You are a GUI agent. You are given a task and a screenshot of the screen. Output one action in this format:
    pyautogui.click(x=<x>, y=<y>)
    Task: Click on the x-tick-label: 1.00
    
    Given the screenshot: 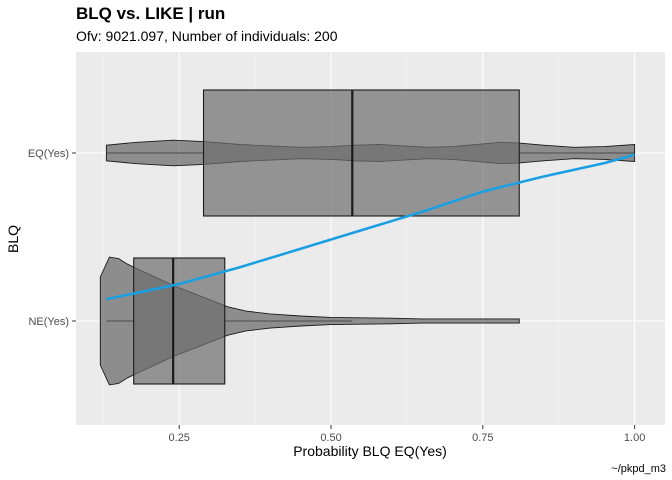 What is the action you would take?
    pyautogui.click(x=634, y=438)
    